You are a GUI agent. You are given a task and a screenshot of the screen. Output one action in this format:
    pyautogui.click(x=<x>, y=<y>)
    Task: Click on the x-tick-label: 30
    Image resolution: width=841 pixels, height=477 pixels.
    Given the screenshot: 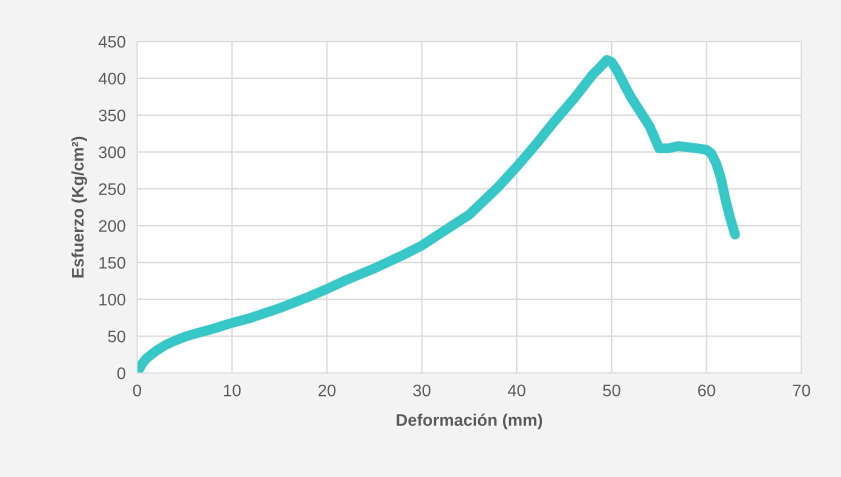 What is the action you would take?
    pyautogui.click(x=421, y=390)
    